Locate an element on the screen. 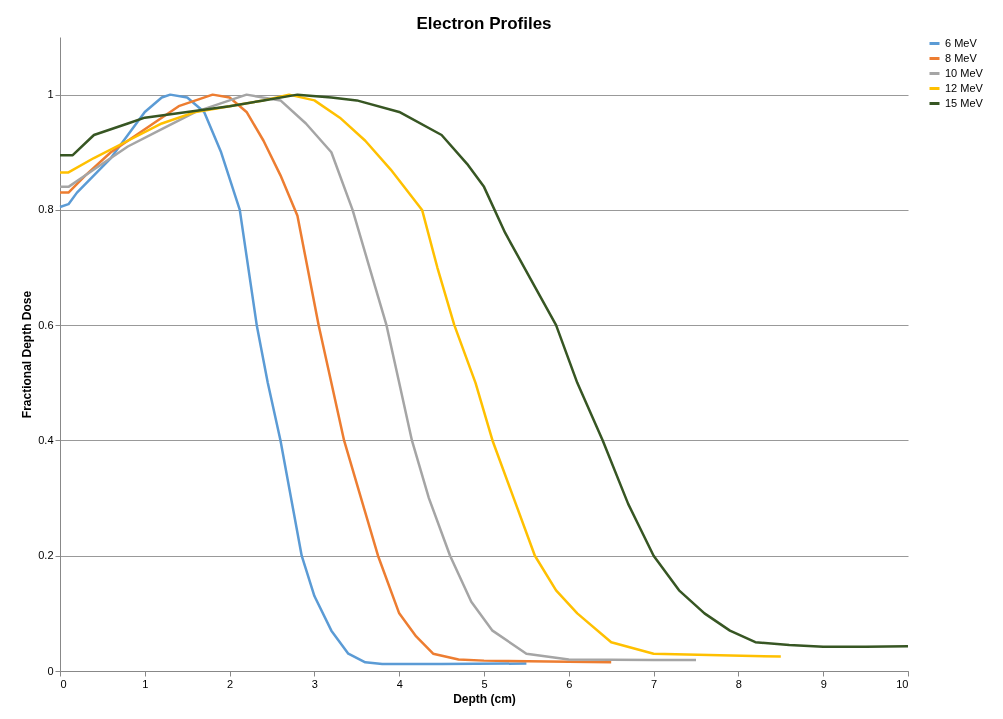 This screenshot has height=719, width=1003. x-tick-label: 4 is located at coordinates (399, 683).